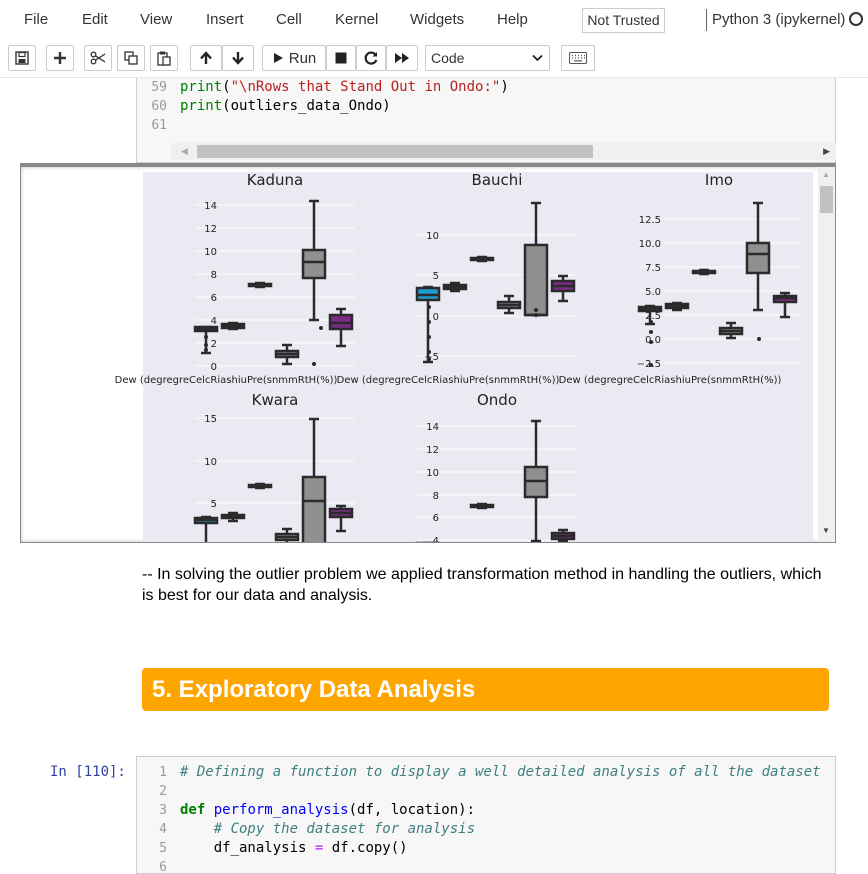 Image resolution: width=868 pixels, height=874 pixels. What do you see at coordinates (365, 87) in the screenshot?
I see `code-string: "\nRows that Stand Out in Ondo:"` at bounding box center [365, 87].